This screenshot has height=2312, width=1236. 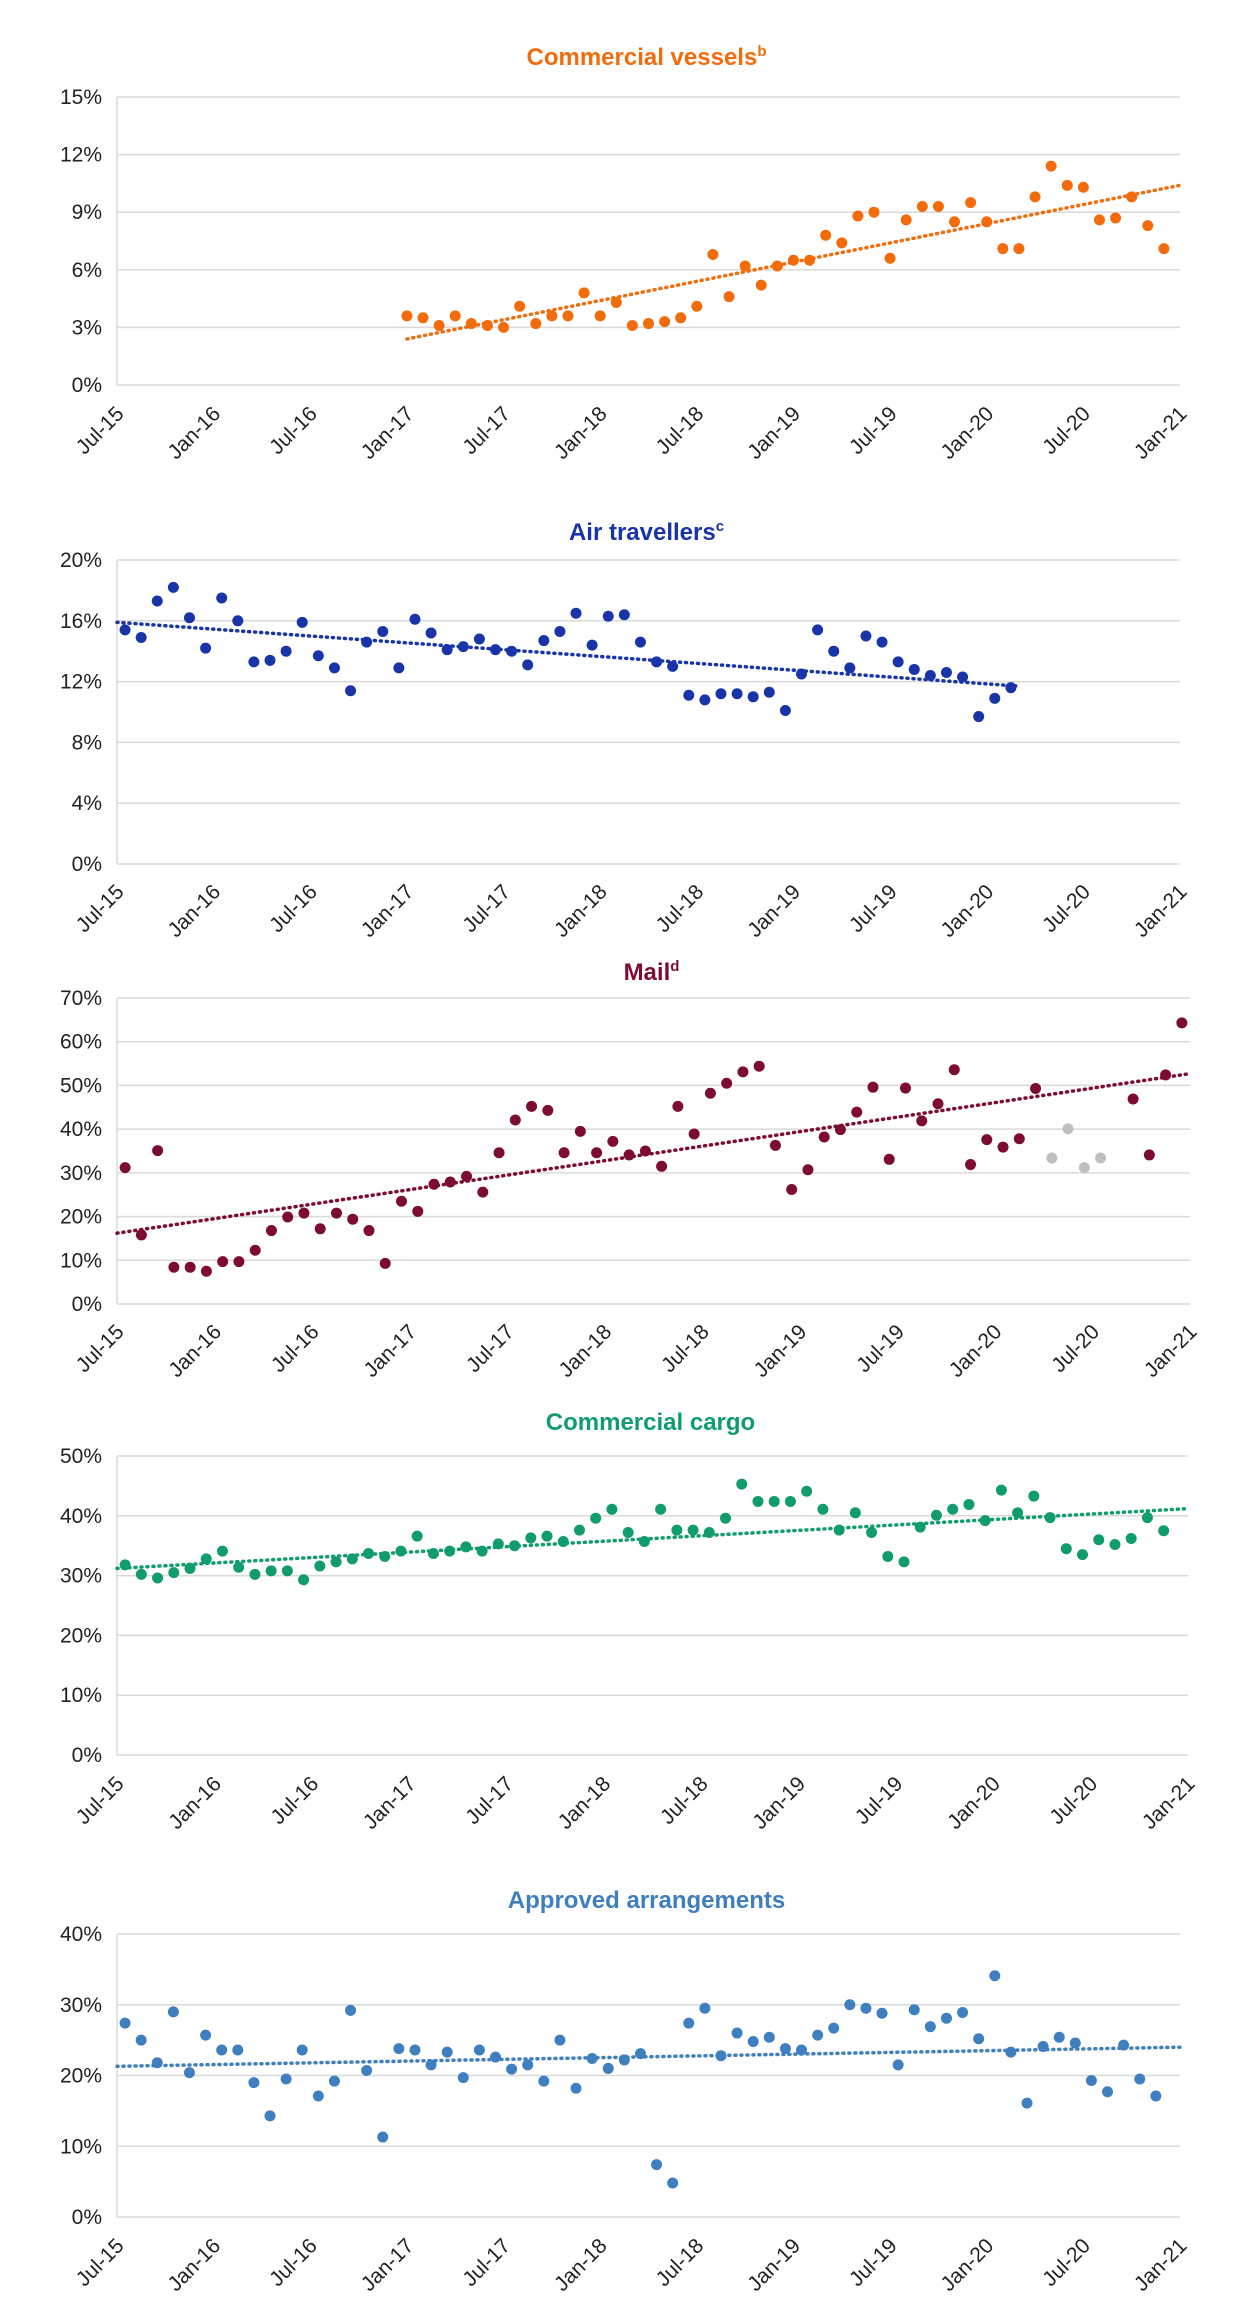 What do you see at coordinates (81, 998) in the screenshot?
I see `y-tick-label: 70%` at bounding box center [81, 998].